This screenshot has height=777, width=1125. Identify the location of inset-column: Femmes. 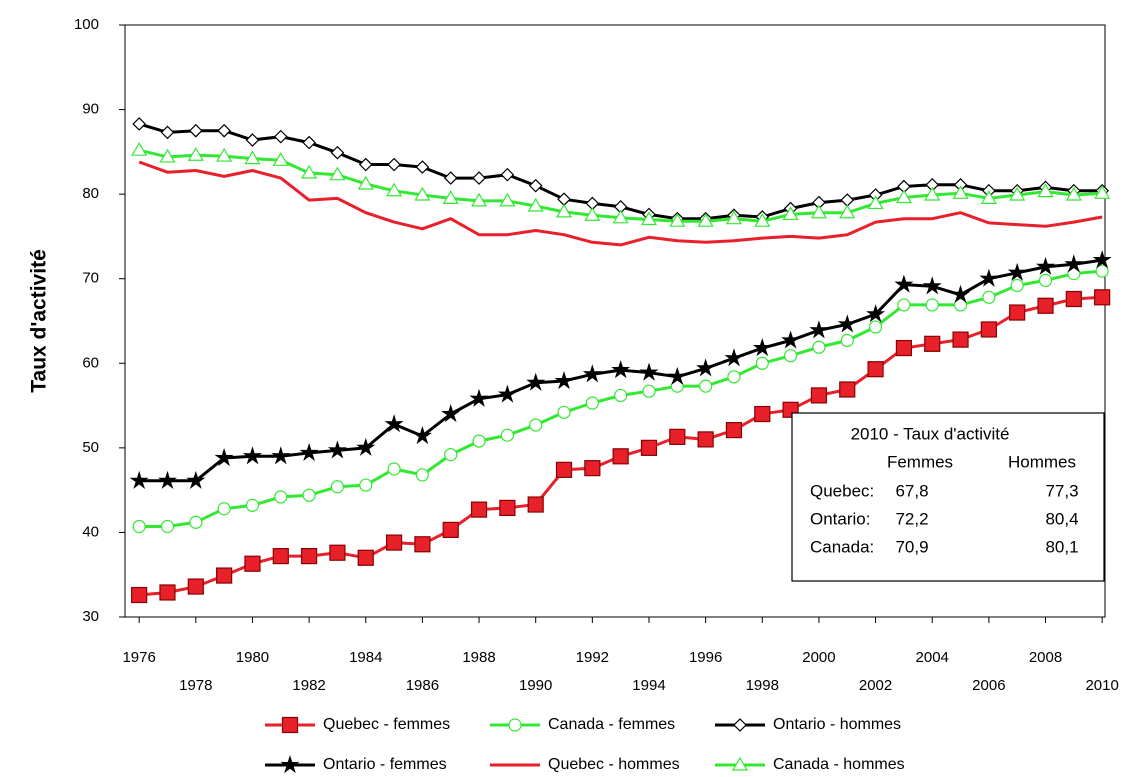
(920, 461).